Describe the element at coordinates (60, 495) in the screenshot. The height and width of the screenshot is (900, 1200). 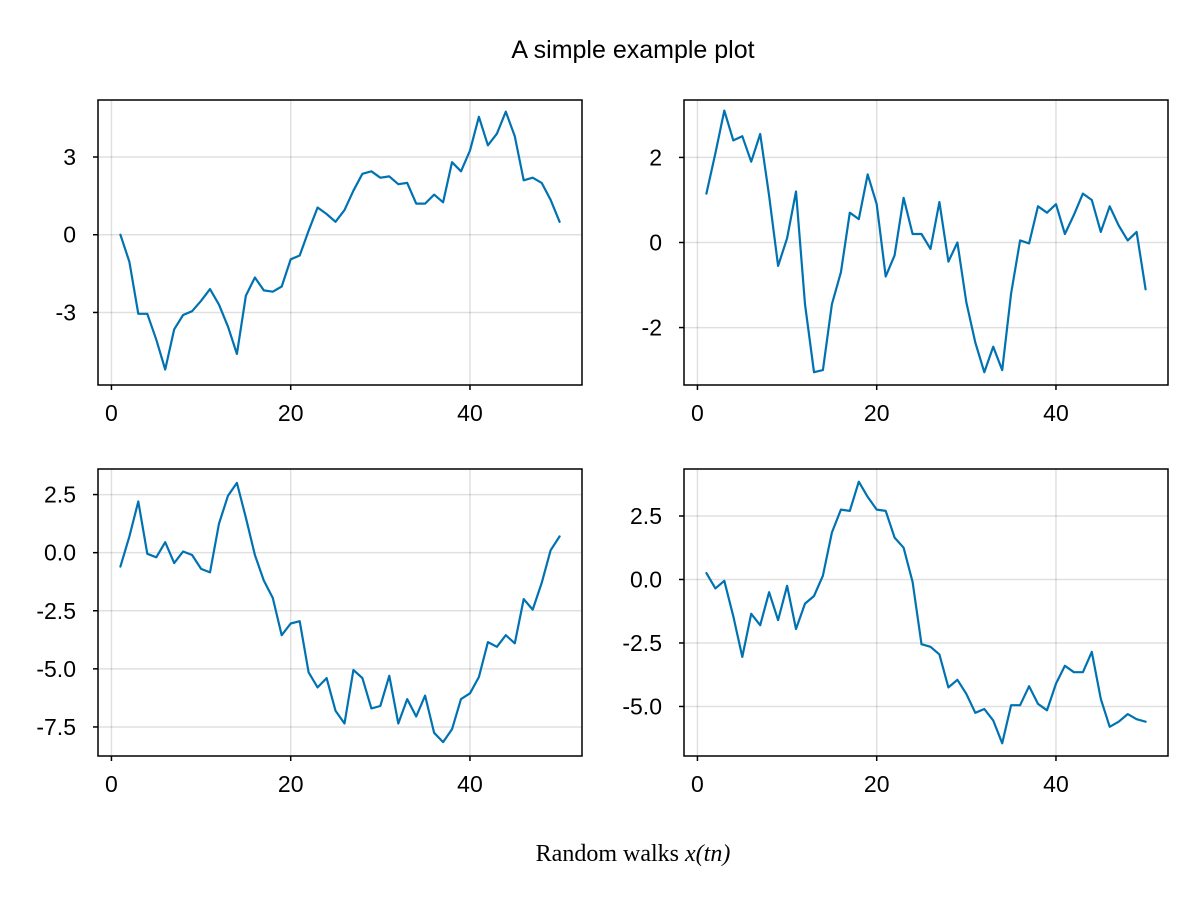
I see `panel-3-ytick-label-4: 2.5` at that location.